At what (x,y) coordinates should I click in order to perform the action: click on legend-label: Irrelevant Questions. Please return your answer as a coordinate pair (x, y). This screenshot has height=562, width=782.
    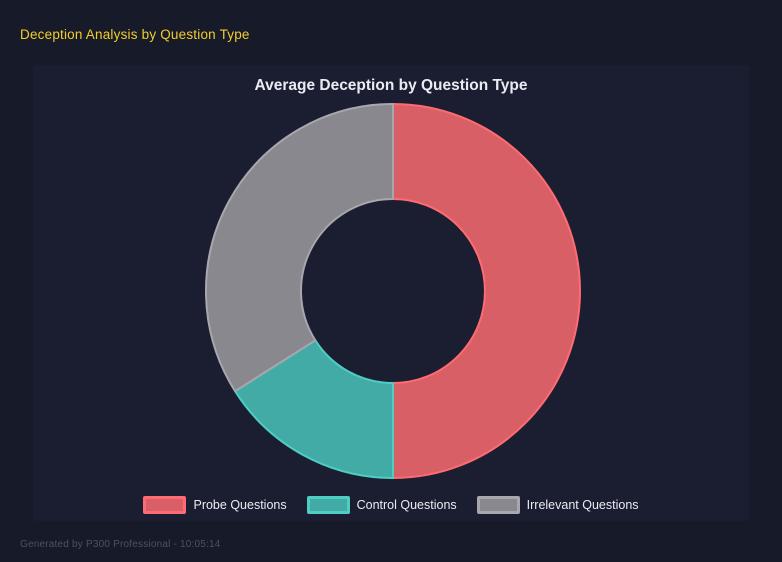
    Looking at the image, I should click on (582, 505).